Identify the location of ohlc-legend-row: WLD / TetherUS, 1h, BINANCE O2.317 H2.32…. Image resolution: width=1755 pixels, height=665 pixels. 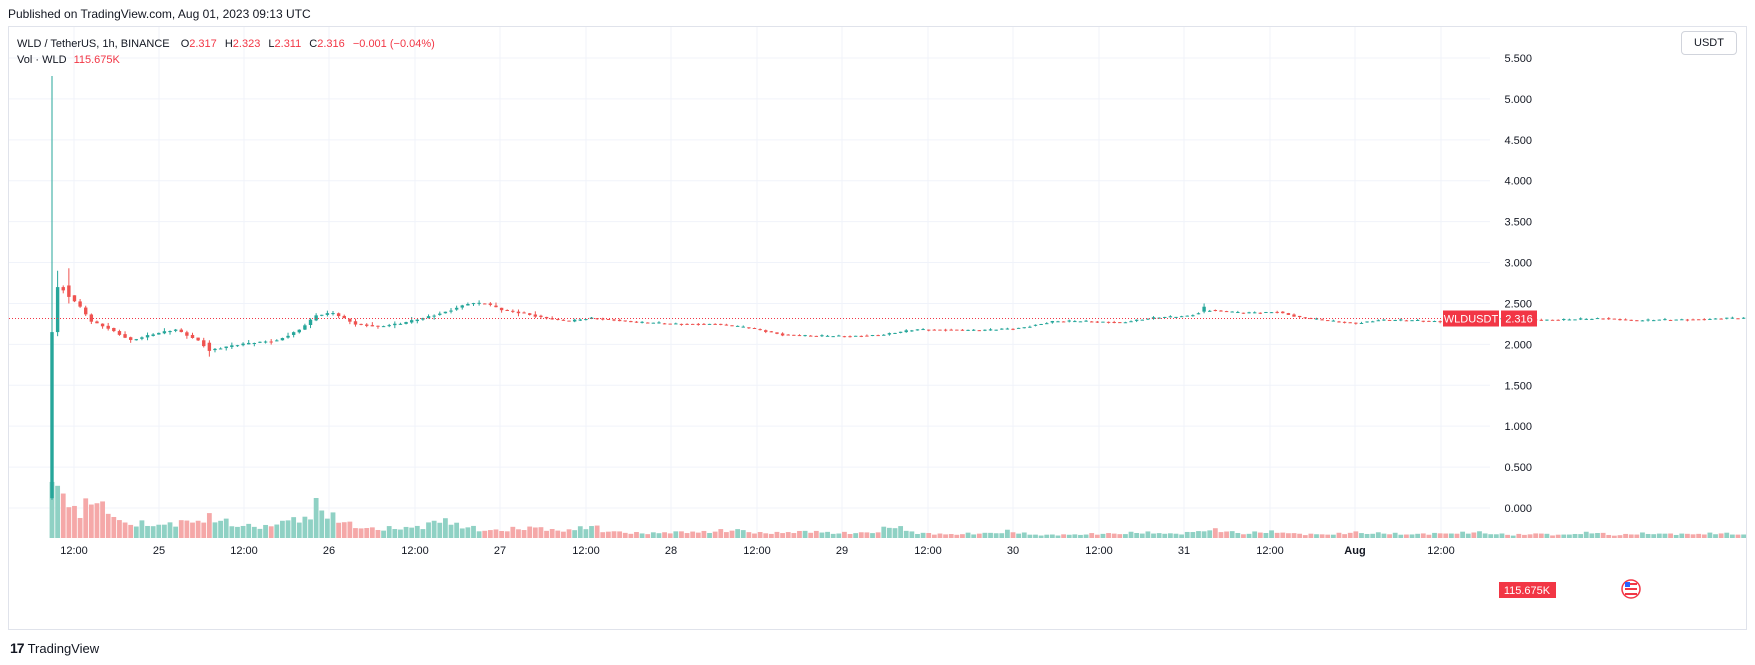
(228, 44).